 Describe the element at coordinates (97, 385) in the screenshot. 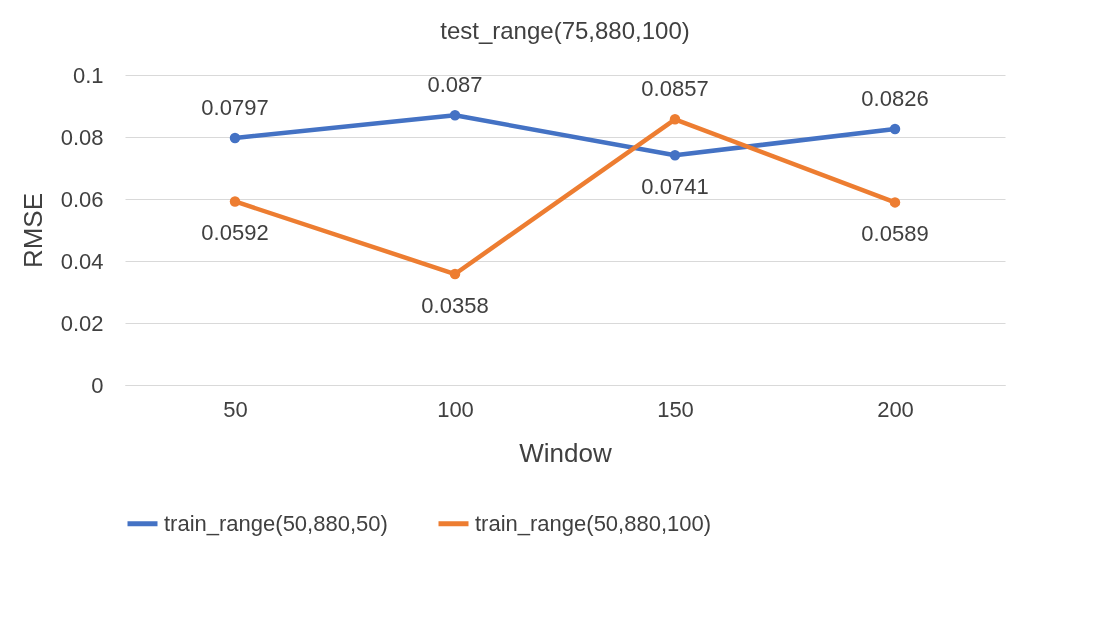

I see `y-tick-label: 0` at that location.